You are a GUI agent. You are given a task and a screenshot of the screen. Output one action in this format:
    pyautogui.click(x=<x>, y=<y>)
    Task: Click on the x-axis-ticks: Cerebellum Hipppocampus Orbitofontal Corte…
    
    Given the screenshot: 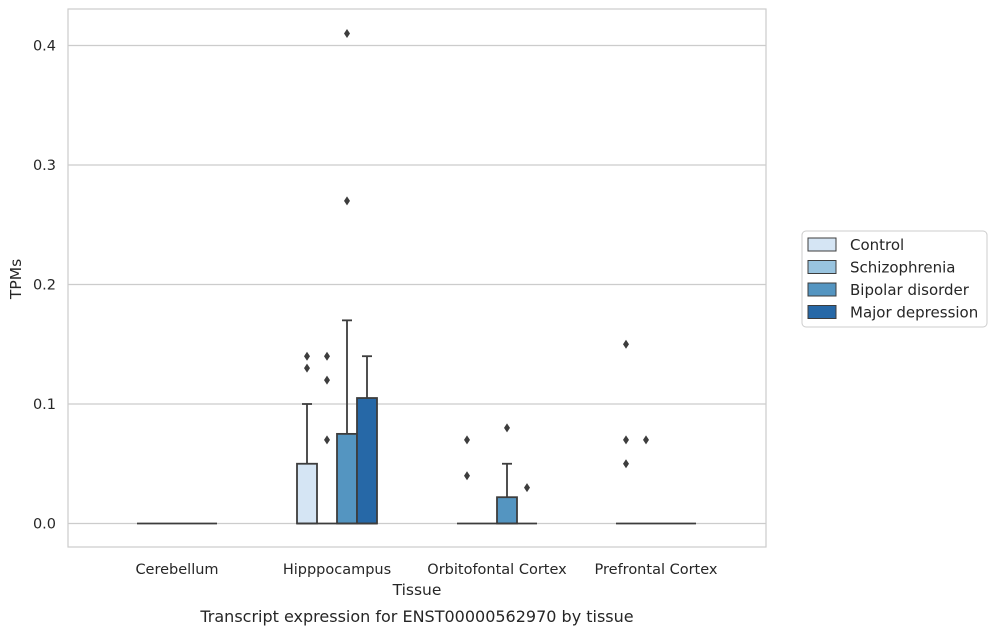 What is the action you would take?
    pyautogui.click(x=426, y=570)
    